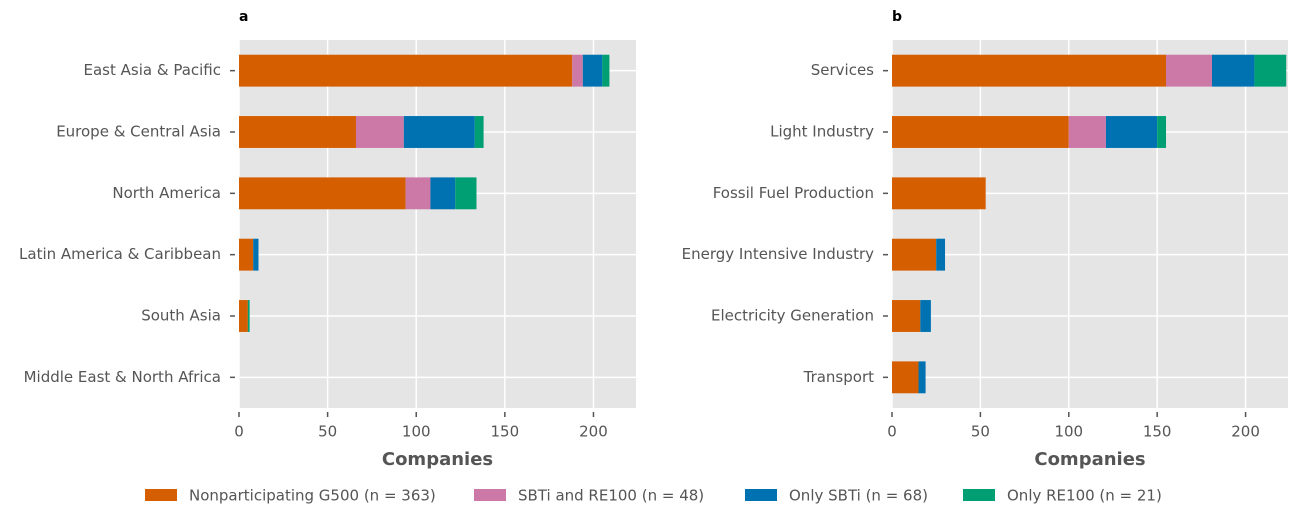 This screenshot has height=505, width=1290. I want to click on y-tick-label: Middle East & North Africa, so click(122, 377).